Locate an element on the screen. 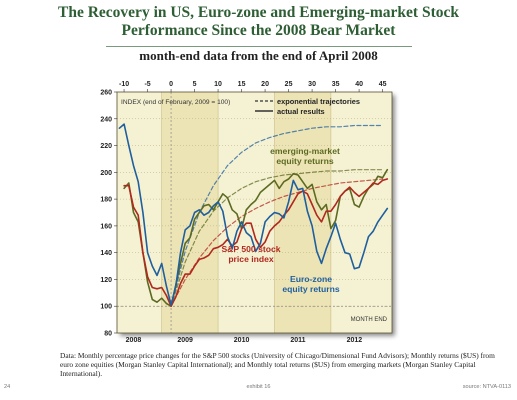 The width and height of the screenshot is (517, 400). eurozone-annotation-line-1: Euro-zone is located at coordinates (311, 279).